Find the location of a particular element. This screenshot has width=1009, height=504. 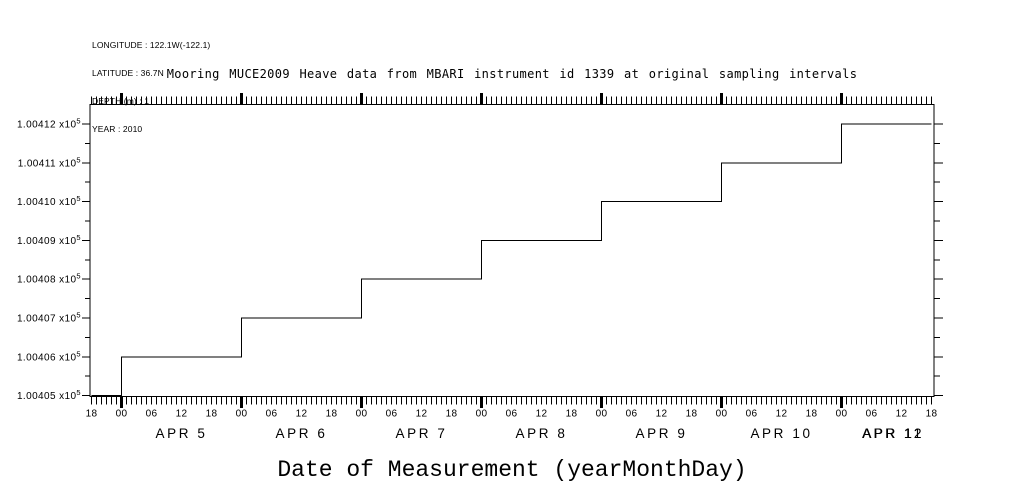

y-tick-label: 1.00407 x10⁵ is located at coordinates (49, 318).